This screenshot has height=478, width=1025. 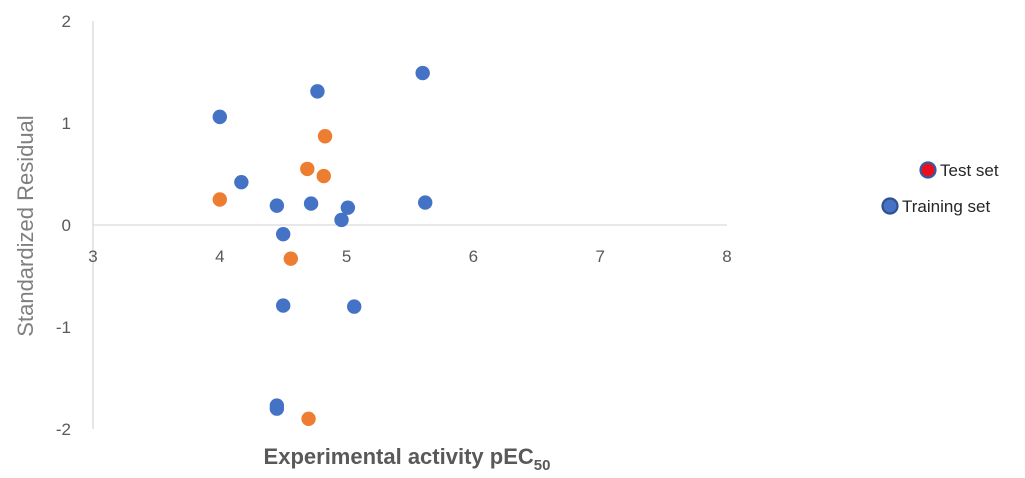 What do you see at coordinates (946, 206) in the screenshot?
I see `legend-label-training-set: Training set` at bounding box center [946, 206].